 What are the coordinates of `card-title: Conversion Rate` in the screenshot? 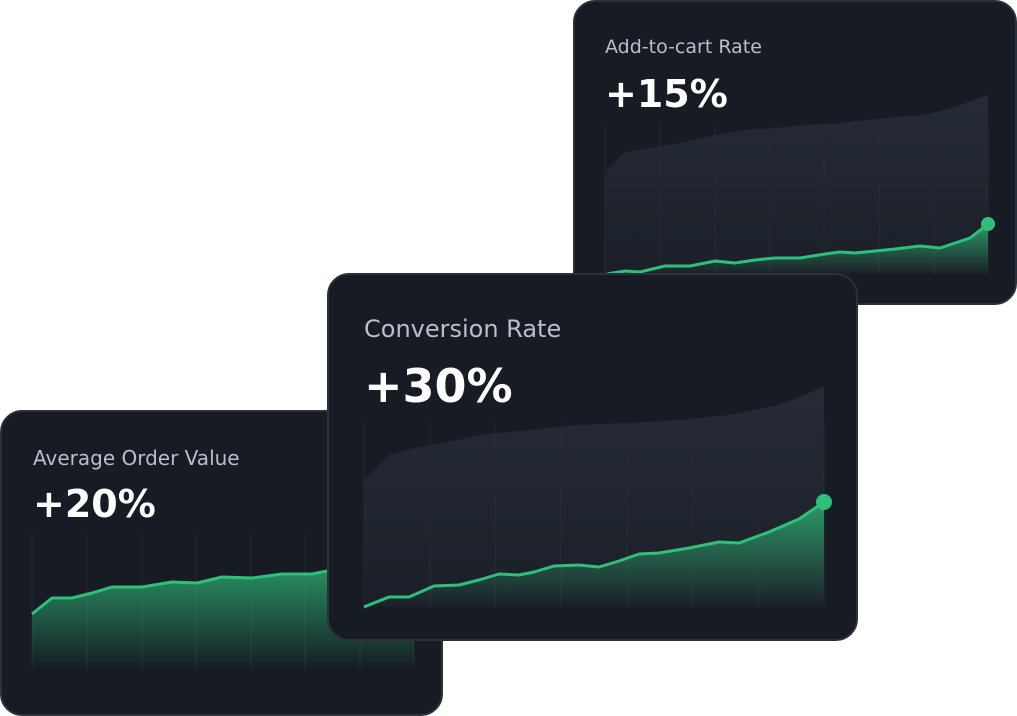 It's located at (463, 329).